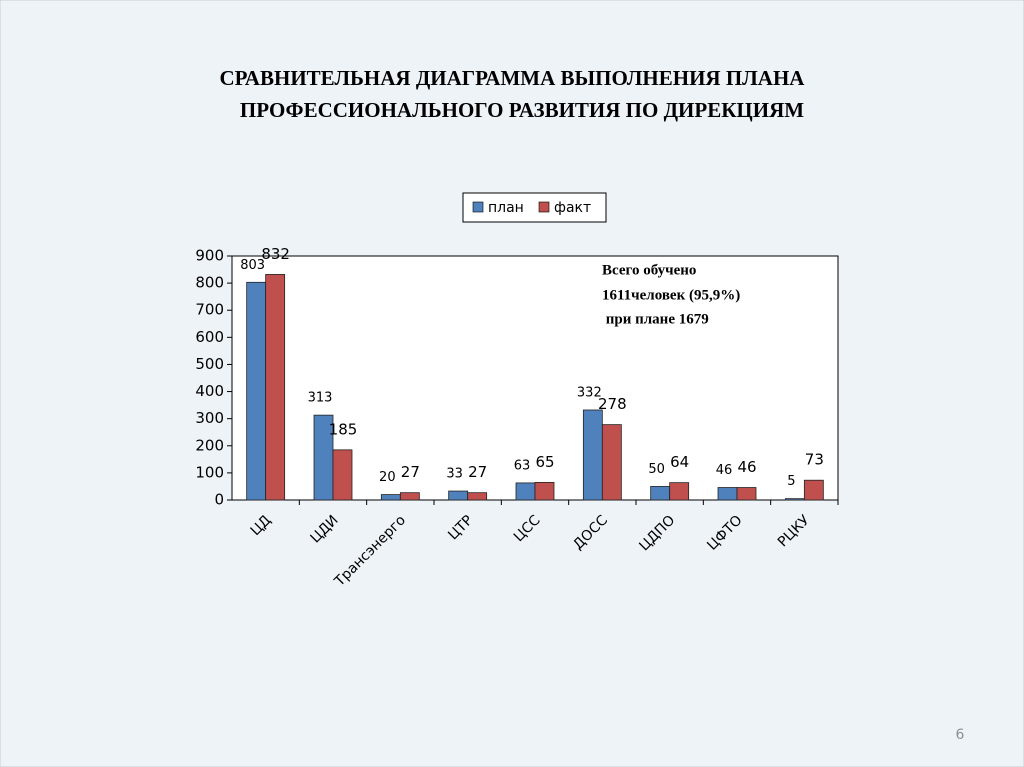  What do you see at coordinates (649, 270) in the screenshot?
I see `annotation: Всего обучено` at bounding box center [649, 270].